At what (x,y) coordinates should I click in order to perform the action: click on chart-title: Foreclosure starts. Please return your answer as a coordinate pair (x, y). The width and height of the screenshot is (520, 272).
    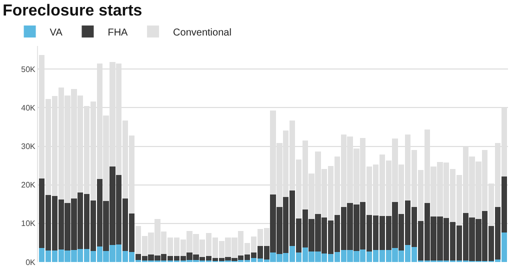
    Looking at the image, I should click on (72, 11).